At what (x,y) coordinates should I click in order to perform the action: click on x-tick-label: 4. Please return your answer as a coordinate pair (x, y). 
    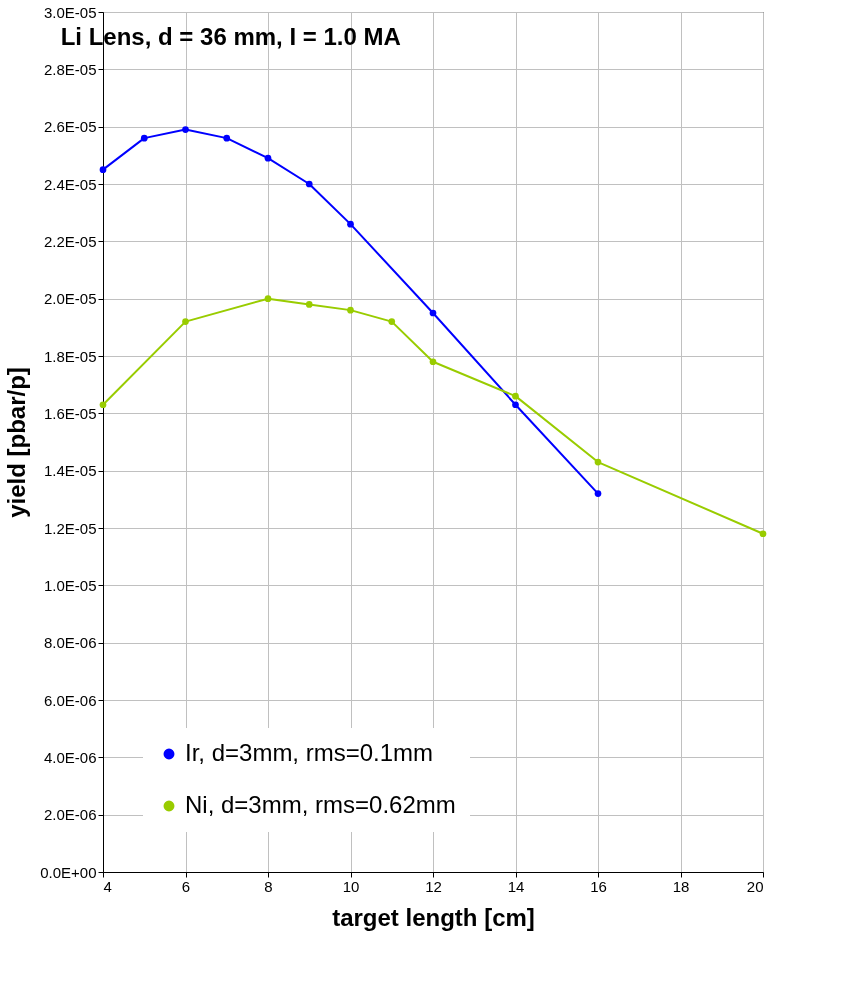
    Looking at the image, I should click on (107, 886).